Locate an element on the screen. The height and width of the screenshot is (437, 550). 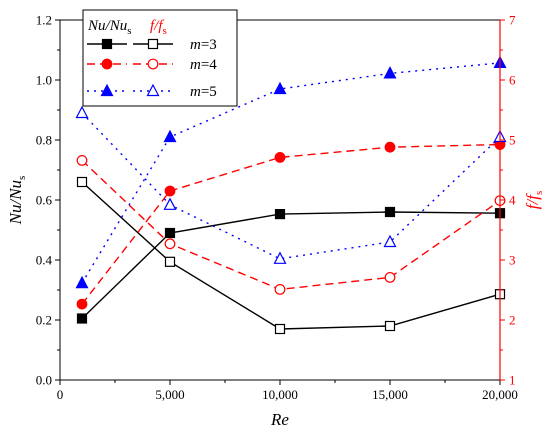
legend-header-nu: Nu/Nus is located at coordinates (109, 27).